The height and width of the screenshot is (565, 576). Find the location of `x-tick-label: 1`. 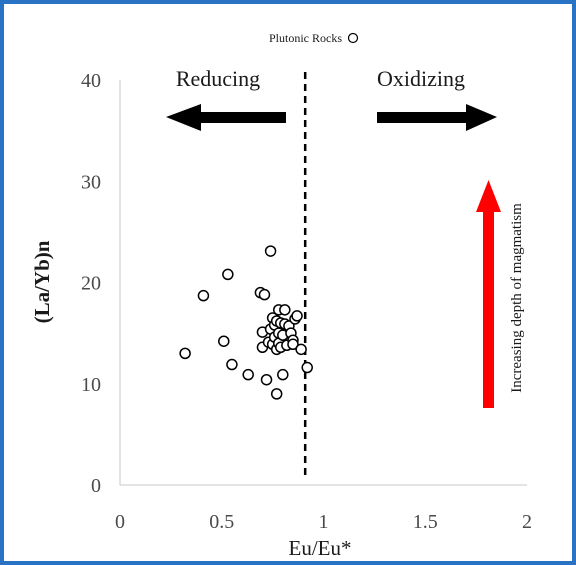

x-tick-label: 1 is located at coordinates (324, 522).